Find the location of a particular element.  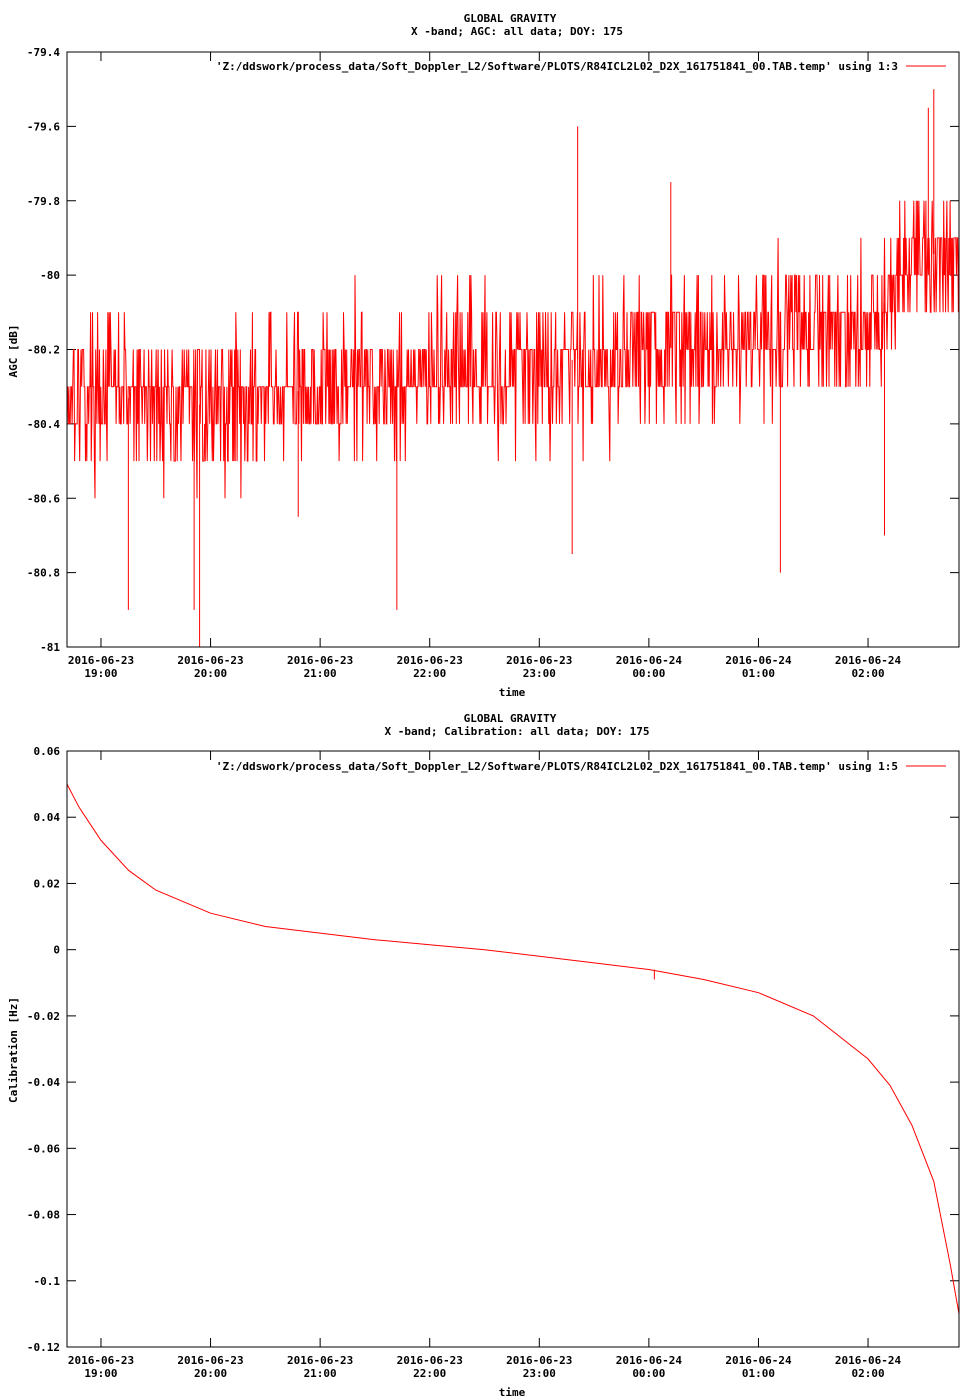

agc-y-tick-label: -79.6 is located at coordinates (43, 126).